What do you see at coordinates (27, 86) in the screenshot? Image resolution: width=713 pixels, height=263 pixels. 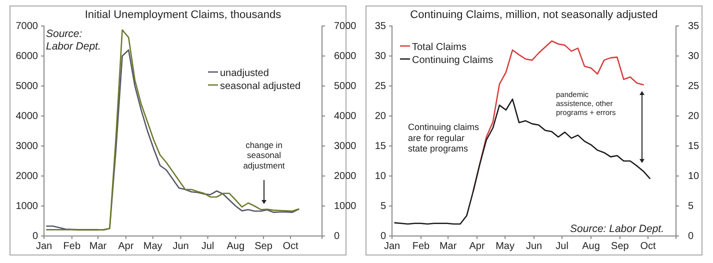 I see `y-tick-label: 5000` at bounding box center [27, 86].